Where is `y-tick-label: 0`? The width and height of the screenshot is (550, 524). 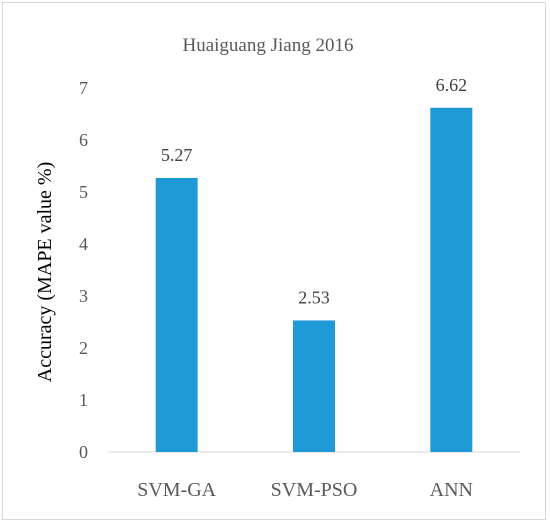 y-tick-label: 0 is located at coordinates (83, 452).